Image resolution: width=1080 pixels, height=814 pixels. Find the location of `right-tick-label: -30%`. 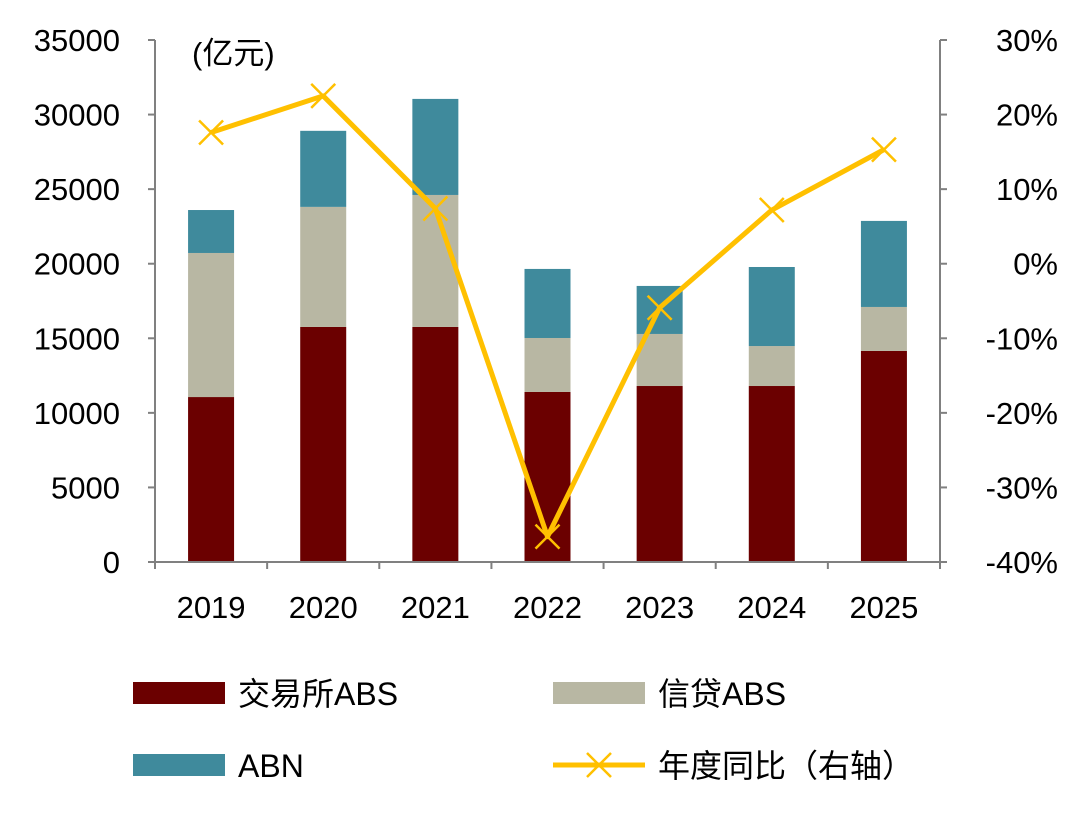

right-tick-label: -30% is located at coordinates (1022, 487).